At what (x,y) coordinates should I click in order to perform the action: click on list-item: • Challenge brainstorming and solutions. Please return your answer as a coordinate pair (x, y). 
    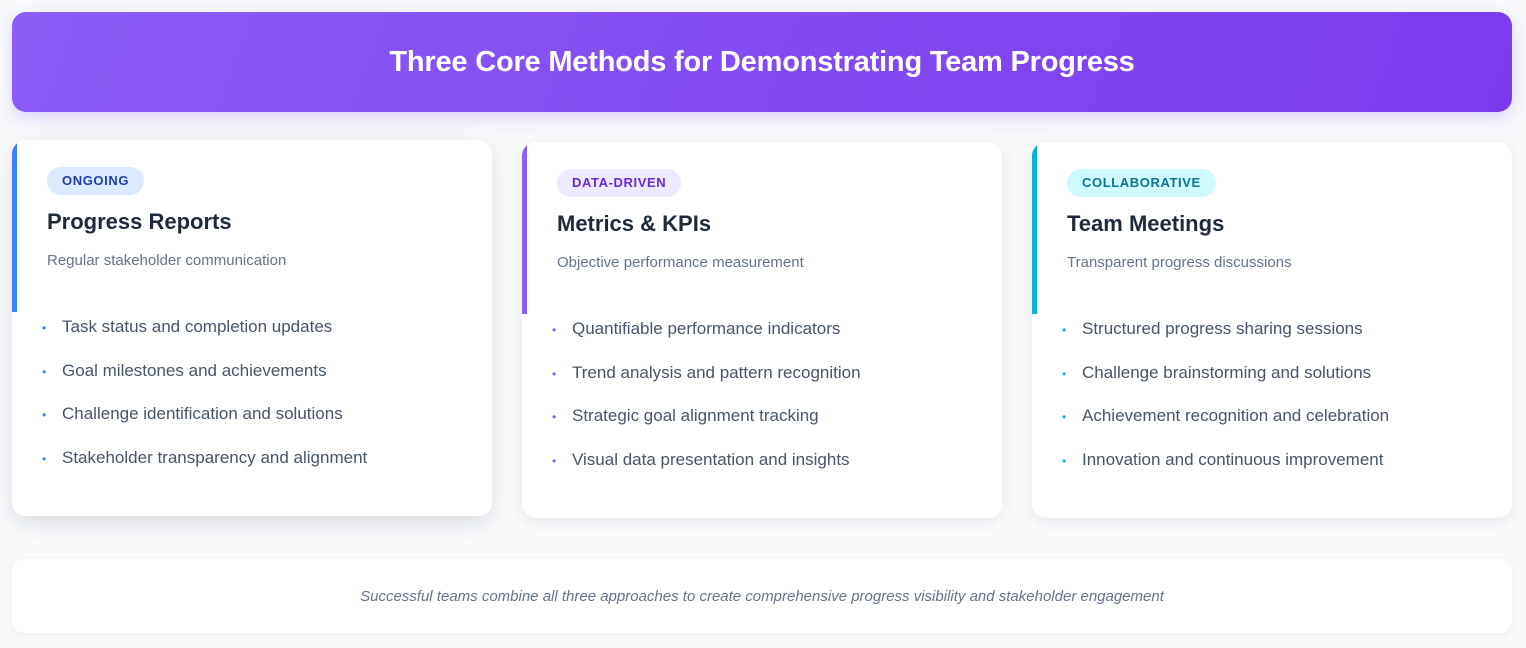
    Looking at the image, I should click on (1225, 380).